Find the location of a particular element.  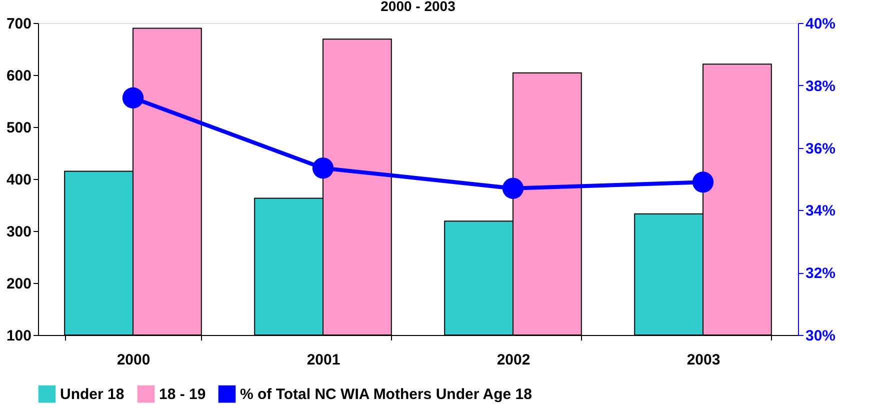

x-tick-label: 2000 is located at coordinates (133, 360).